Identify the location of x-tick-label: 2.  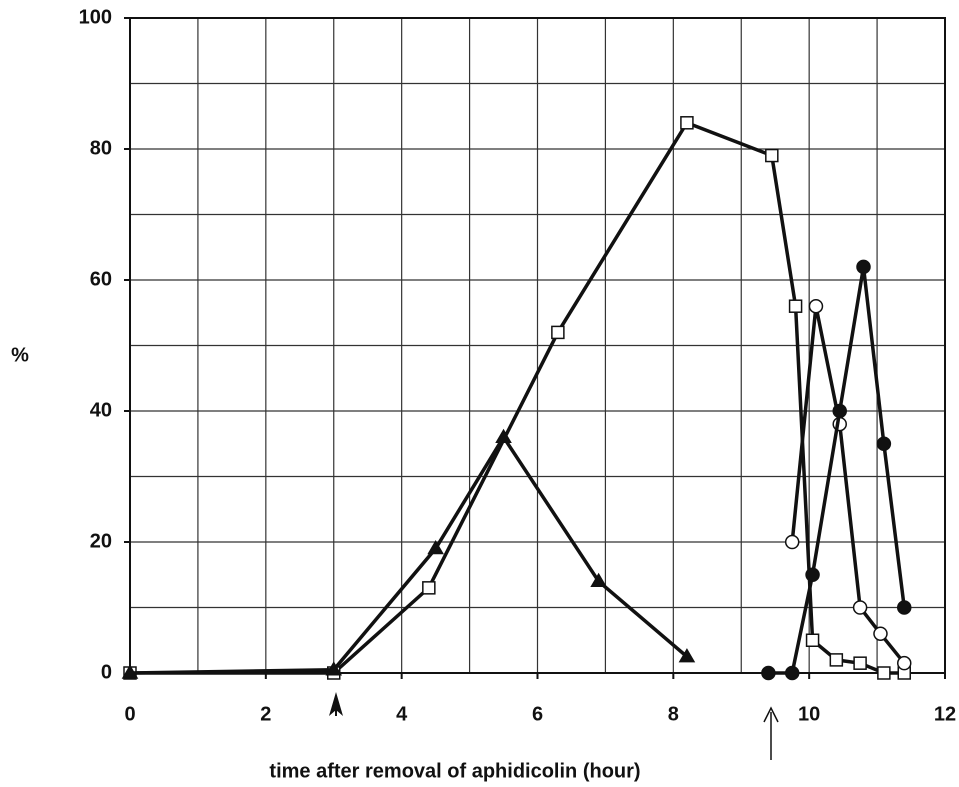
(265, 714).